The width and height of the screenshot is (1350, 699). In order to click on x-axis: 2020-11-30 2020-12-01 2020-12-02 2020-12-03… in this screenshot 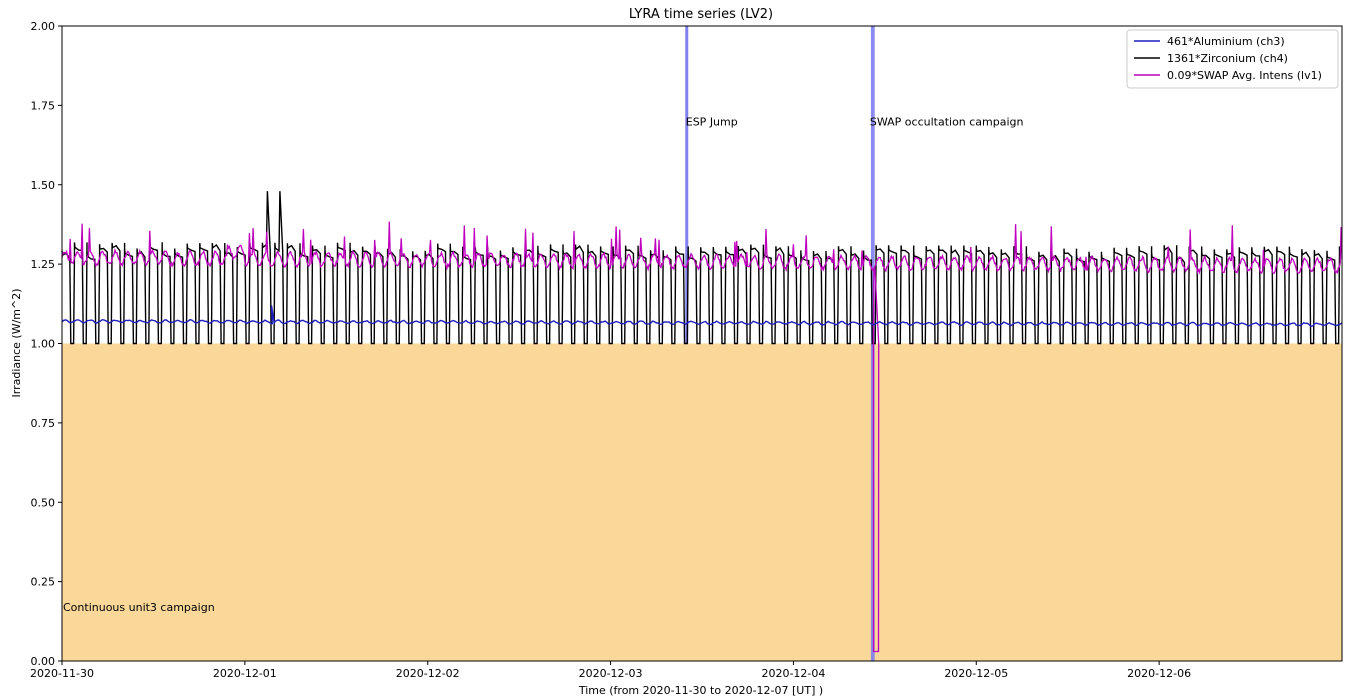, I will do `click(610, 670)`.